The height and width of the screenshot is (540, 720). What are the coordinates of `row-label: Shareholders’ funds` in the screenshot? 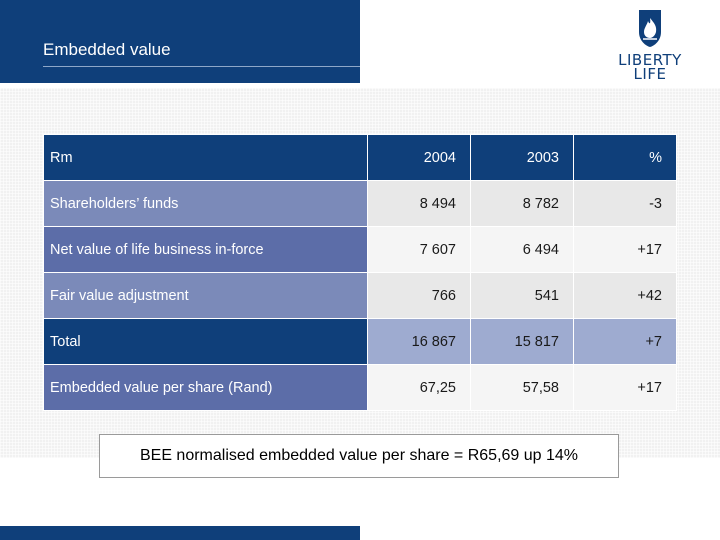 It's located at (205, 203).